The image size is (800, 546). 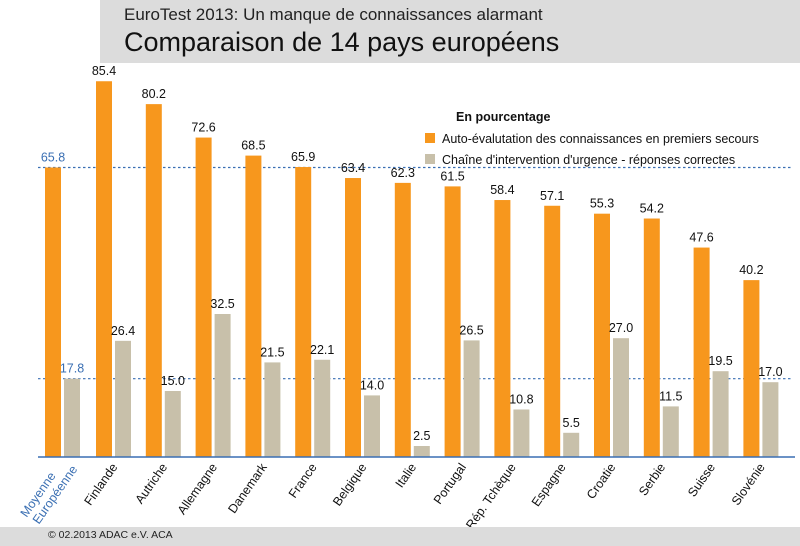 What do you see at coordinates (621, 328) in the screenshot?
I see `value-label-series-2-11: 27.0` at bounding box center [621, 328].